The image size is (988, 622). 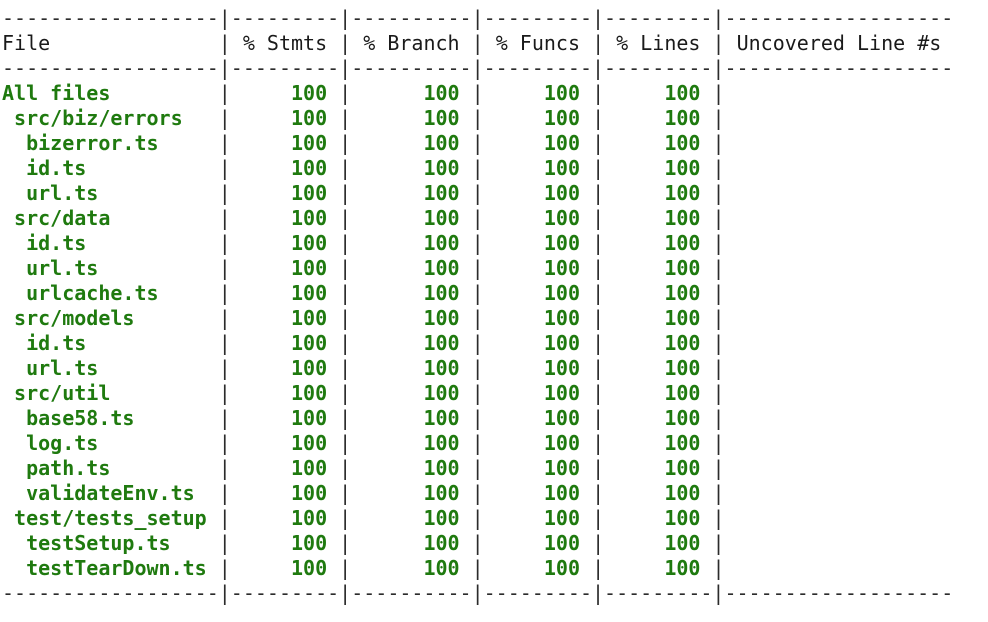 What do you see at coordinates (110, 93) in the screenshot?
I see `file-name: All files` at bounding box center [110, 93].